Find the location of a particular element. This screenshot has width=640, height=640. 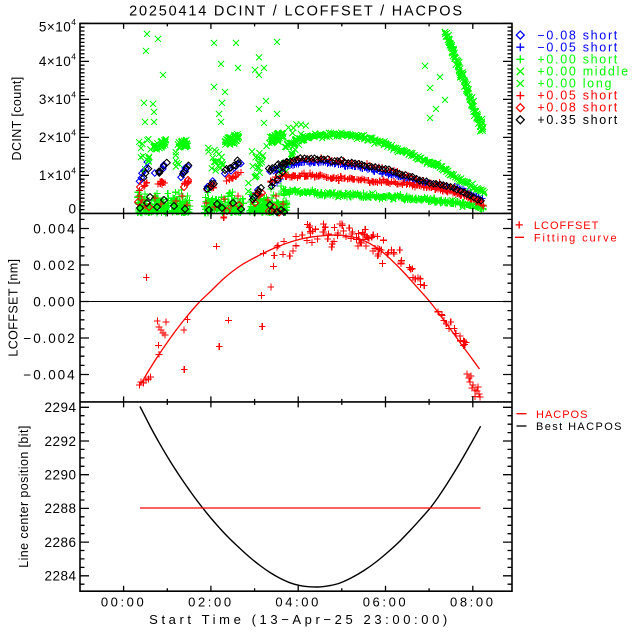

svg-text: LCOFFSET is located at coordinates (566, 226).